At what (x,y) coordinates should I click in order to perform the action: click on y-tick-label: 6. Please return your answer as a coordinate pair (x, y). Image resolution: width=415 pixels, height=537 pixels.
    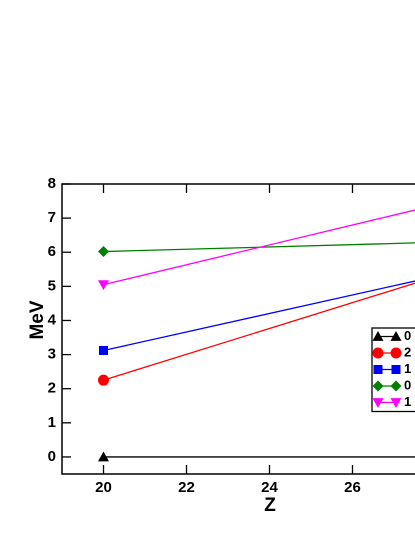
    Looking at the image, I should click on (52, 251).